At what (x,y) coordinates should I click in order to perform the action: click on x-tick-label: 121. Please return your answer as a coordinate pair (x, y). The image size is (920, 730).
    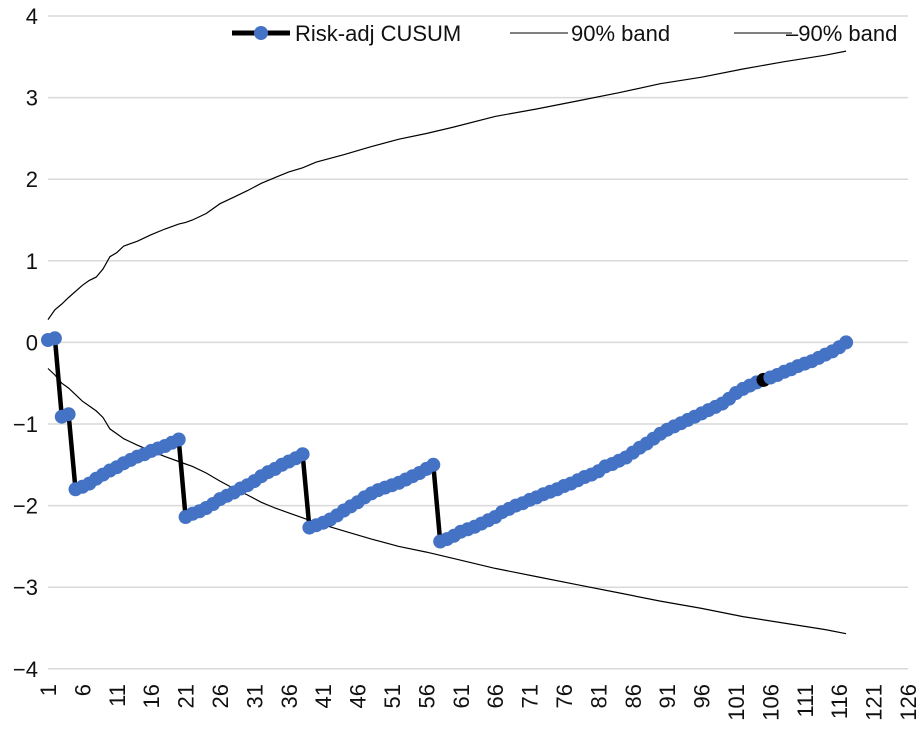
    Looking at the image, I should click on (874, 702).